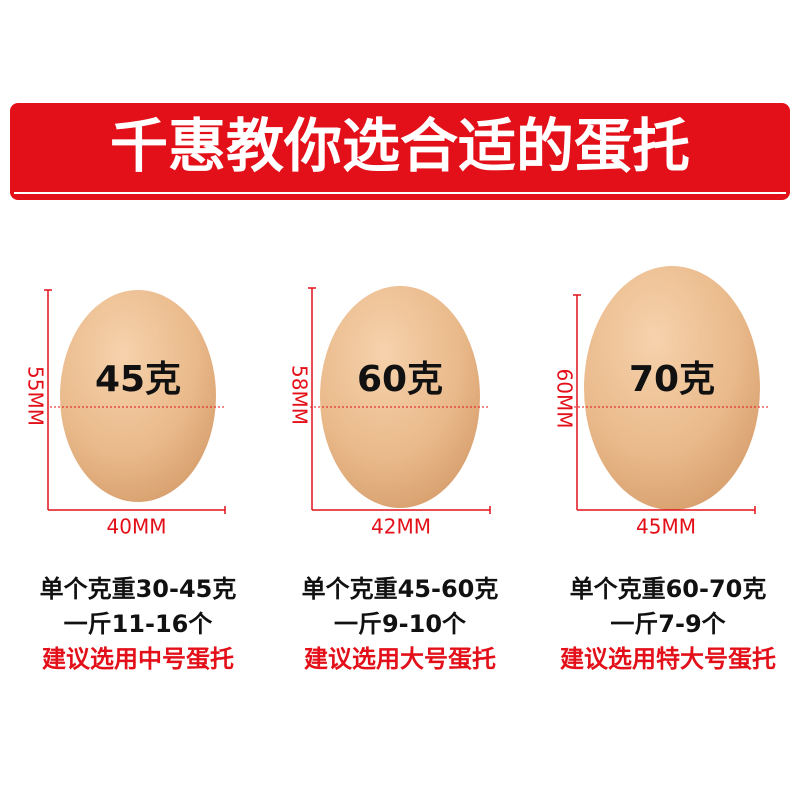  Describe the element at coordinates (668, 624) in the screenshot. I see `spec-line: 一斤7-9个` at that location.